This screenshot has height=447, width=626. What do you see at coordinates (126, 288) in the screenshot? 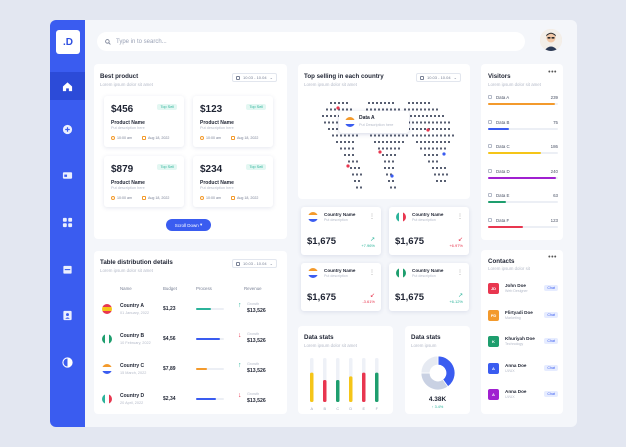
I see `column-header-name: Name` at bounding box center [126, 288].